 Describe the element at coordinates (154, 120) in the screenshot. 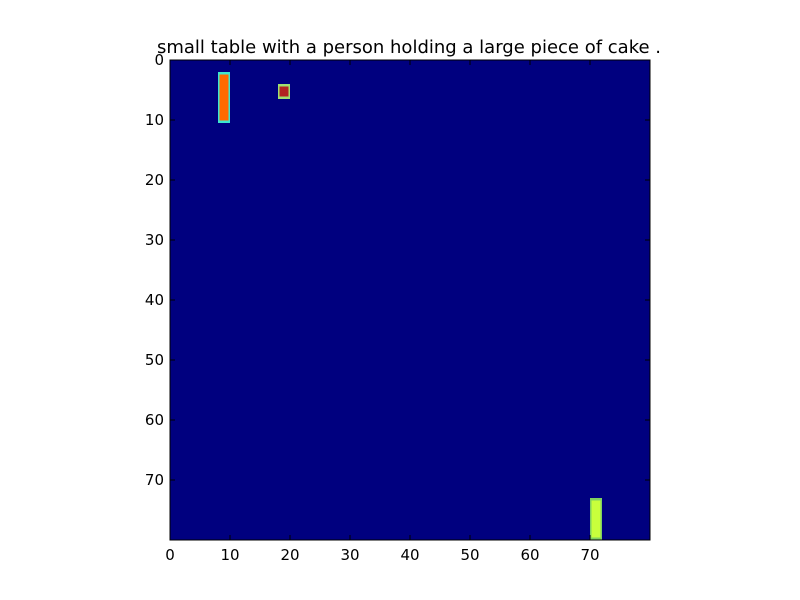

I see `y-tick-label: 10` at that location.